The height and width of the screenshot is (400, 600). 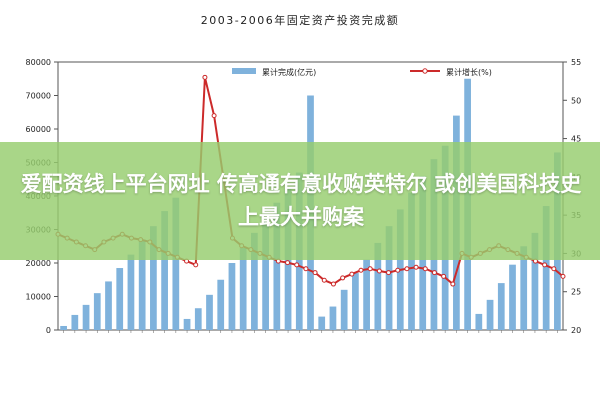 I want to click on right-tick-label: 25, so click(x=576, y=292).